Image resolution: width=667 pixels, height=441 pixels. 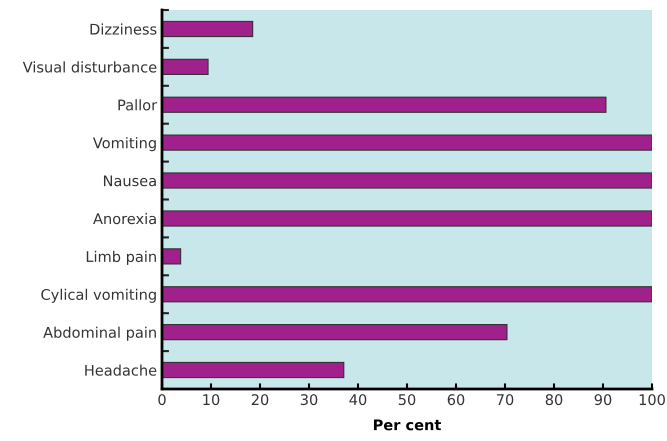 I want to click on y-tick-label: Nausea, so click(x=130, y=180).